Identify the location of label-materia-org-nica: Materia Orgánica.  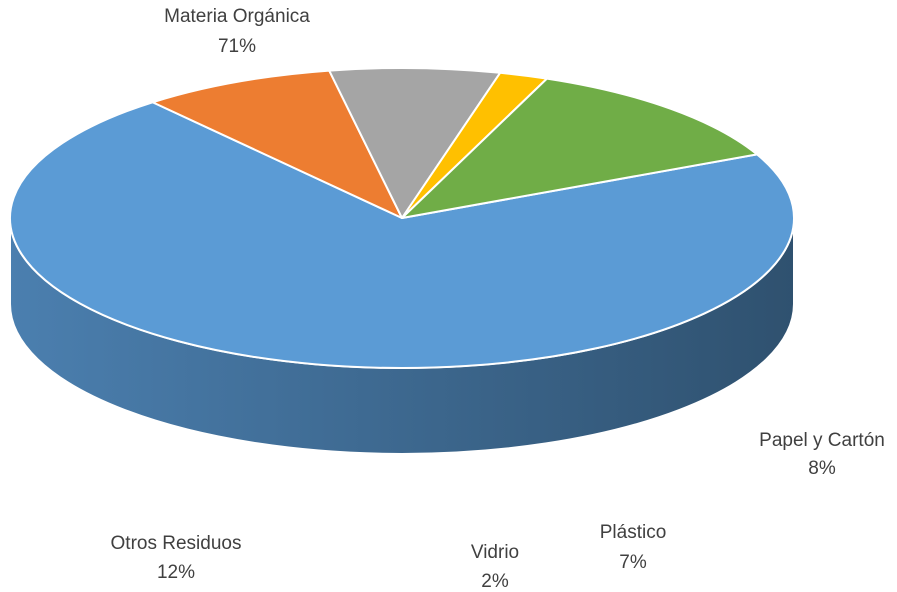
(237, 16).